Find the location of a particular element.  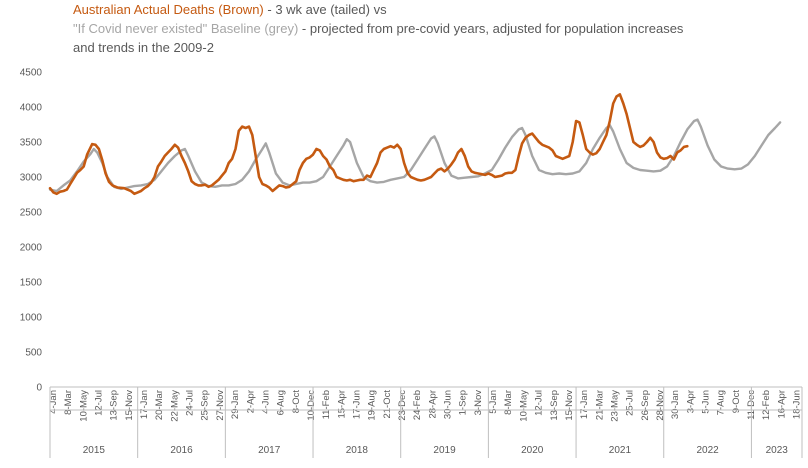

x-tick-label: 5-Jan is located at coordinates (493, 402).